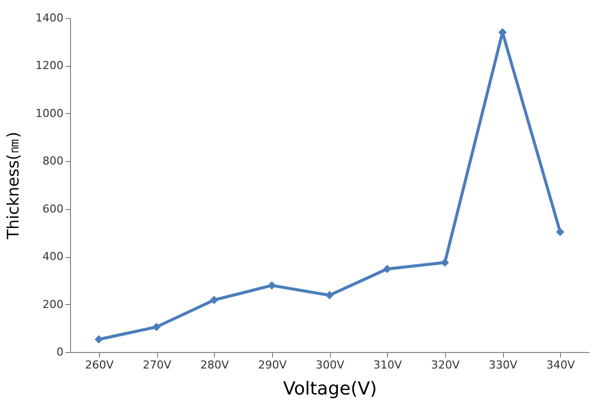 Image resolution: width=609 pixels, height=403 pixels. What do you see at coordinates (561, 365) in the screenshot?
I see `x-tick-label: 340V` at bounding box center [561, 365].